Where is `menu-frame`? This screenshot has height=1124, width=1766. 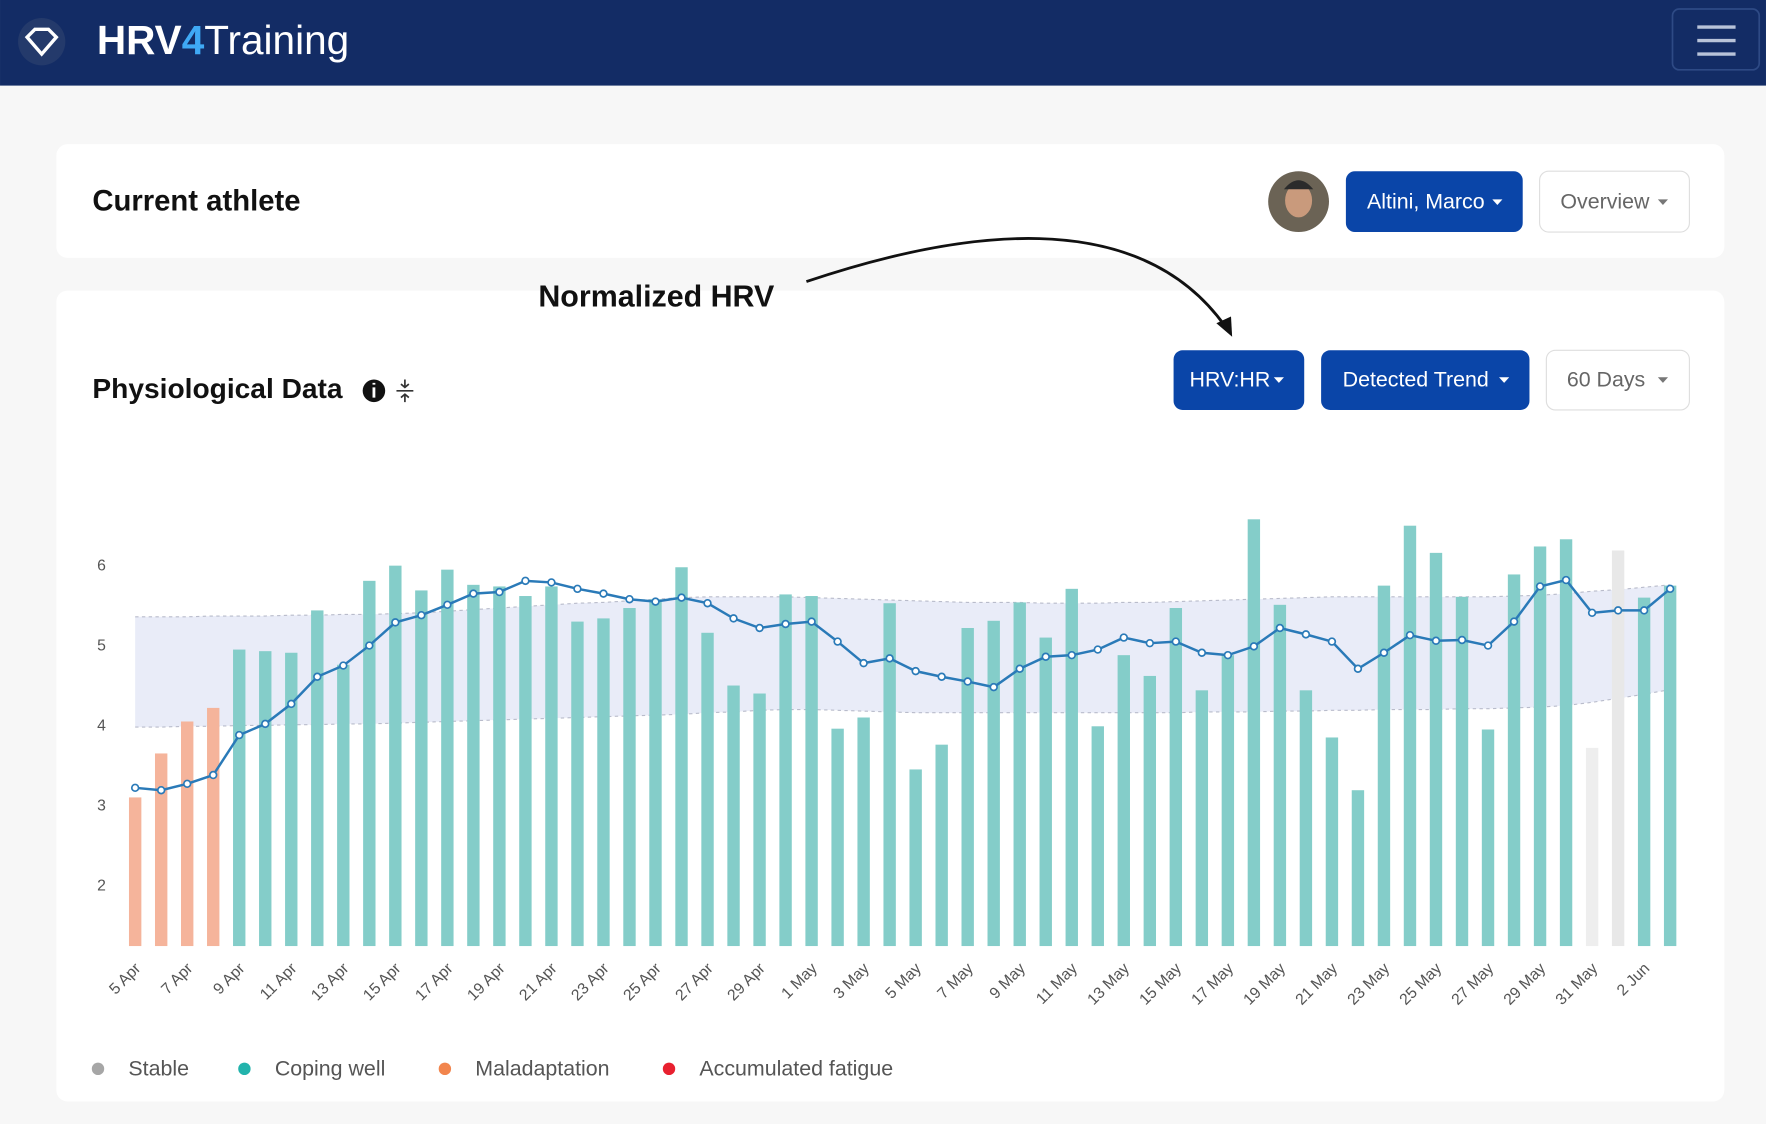 menu-frame is located at coordinates (1716, 39).